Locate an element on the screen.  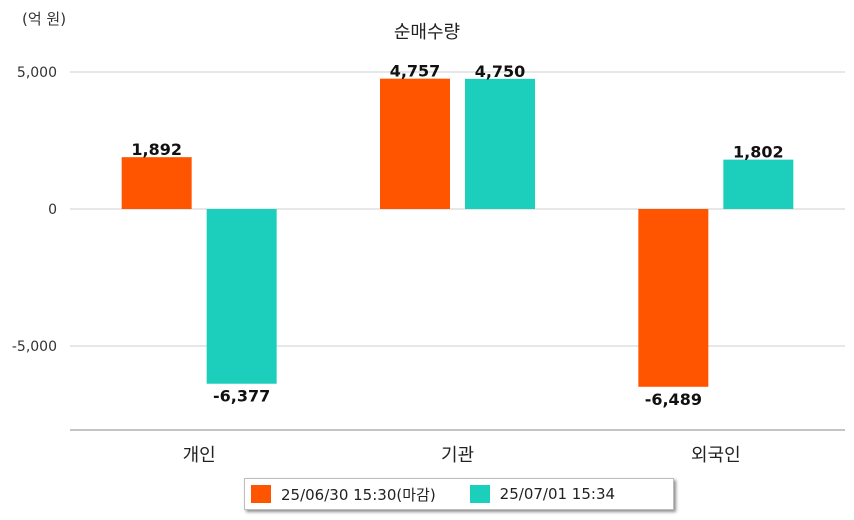
data-label: 4,750 is located at coordinates (500, 71).